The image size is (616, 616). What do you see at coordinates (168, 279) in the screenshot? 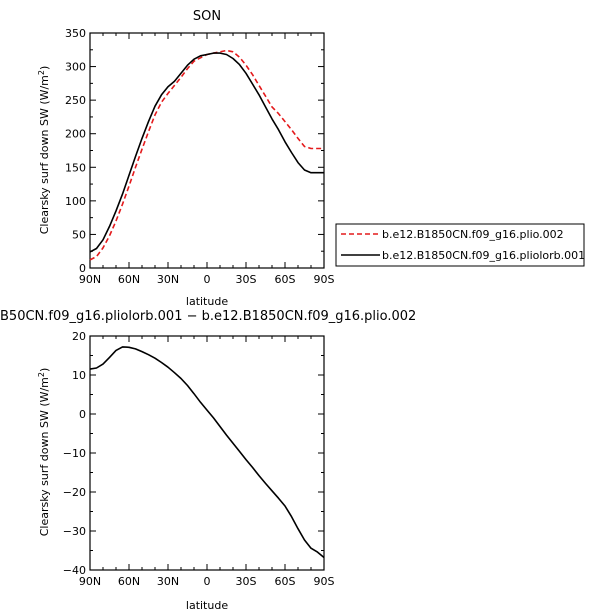
I see `top-x-tick-label: 30N` at bounding box center [168, 279].